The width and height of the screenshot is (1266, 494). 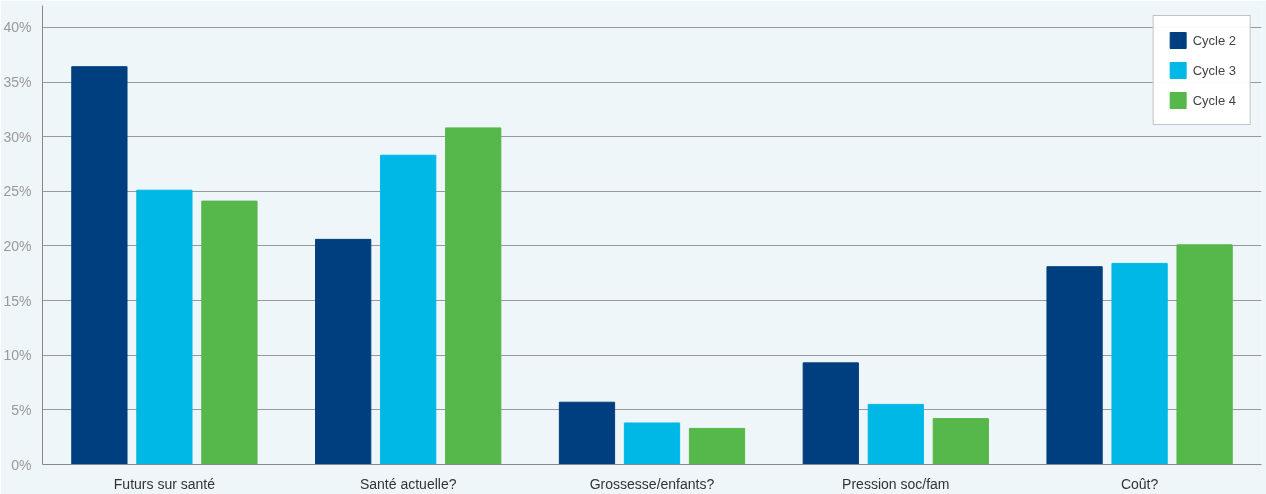 I want to click on y-tick-label: 0%, so click(x=21, y=464).